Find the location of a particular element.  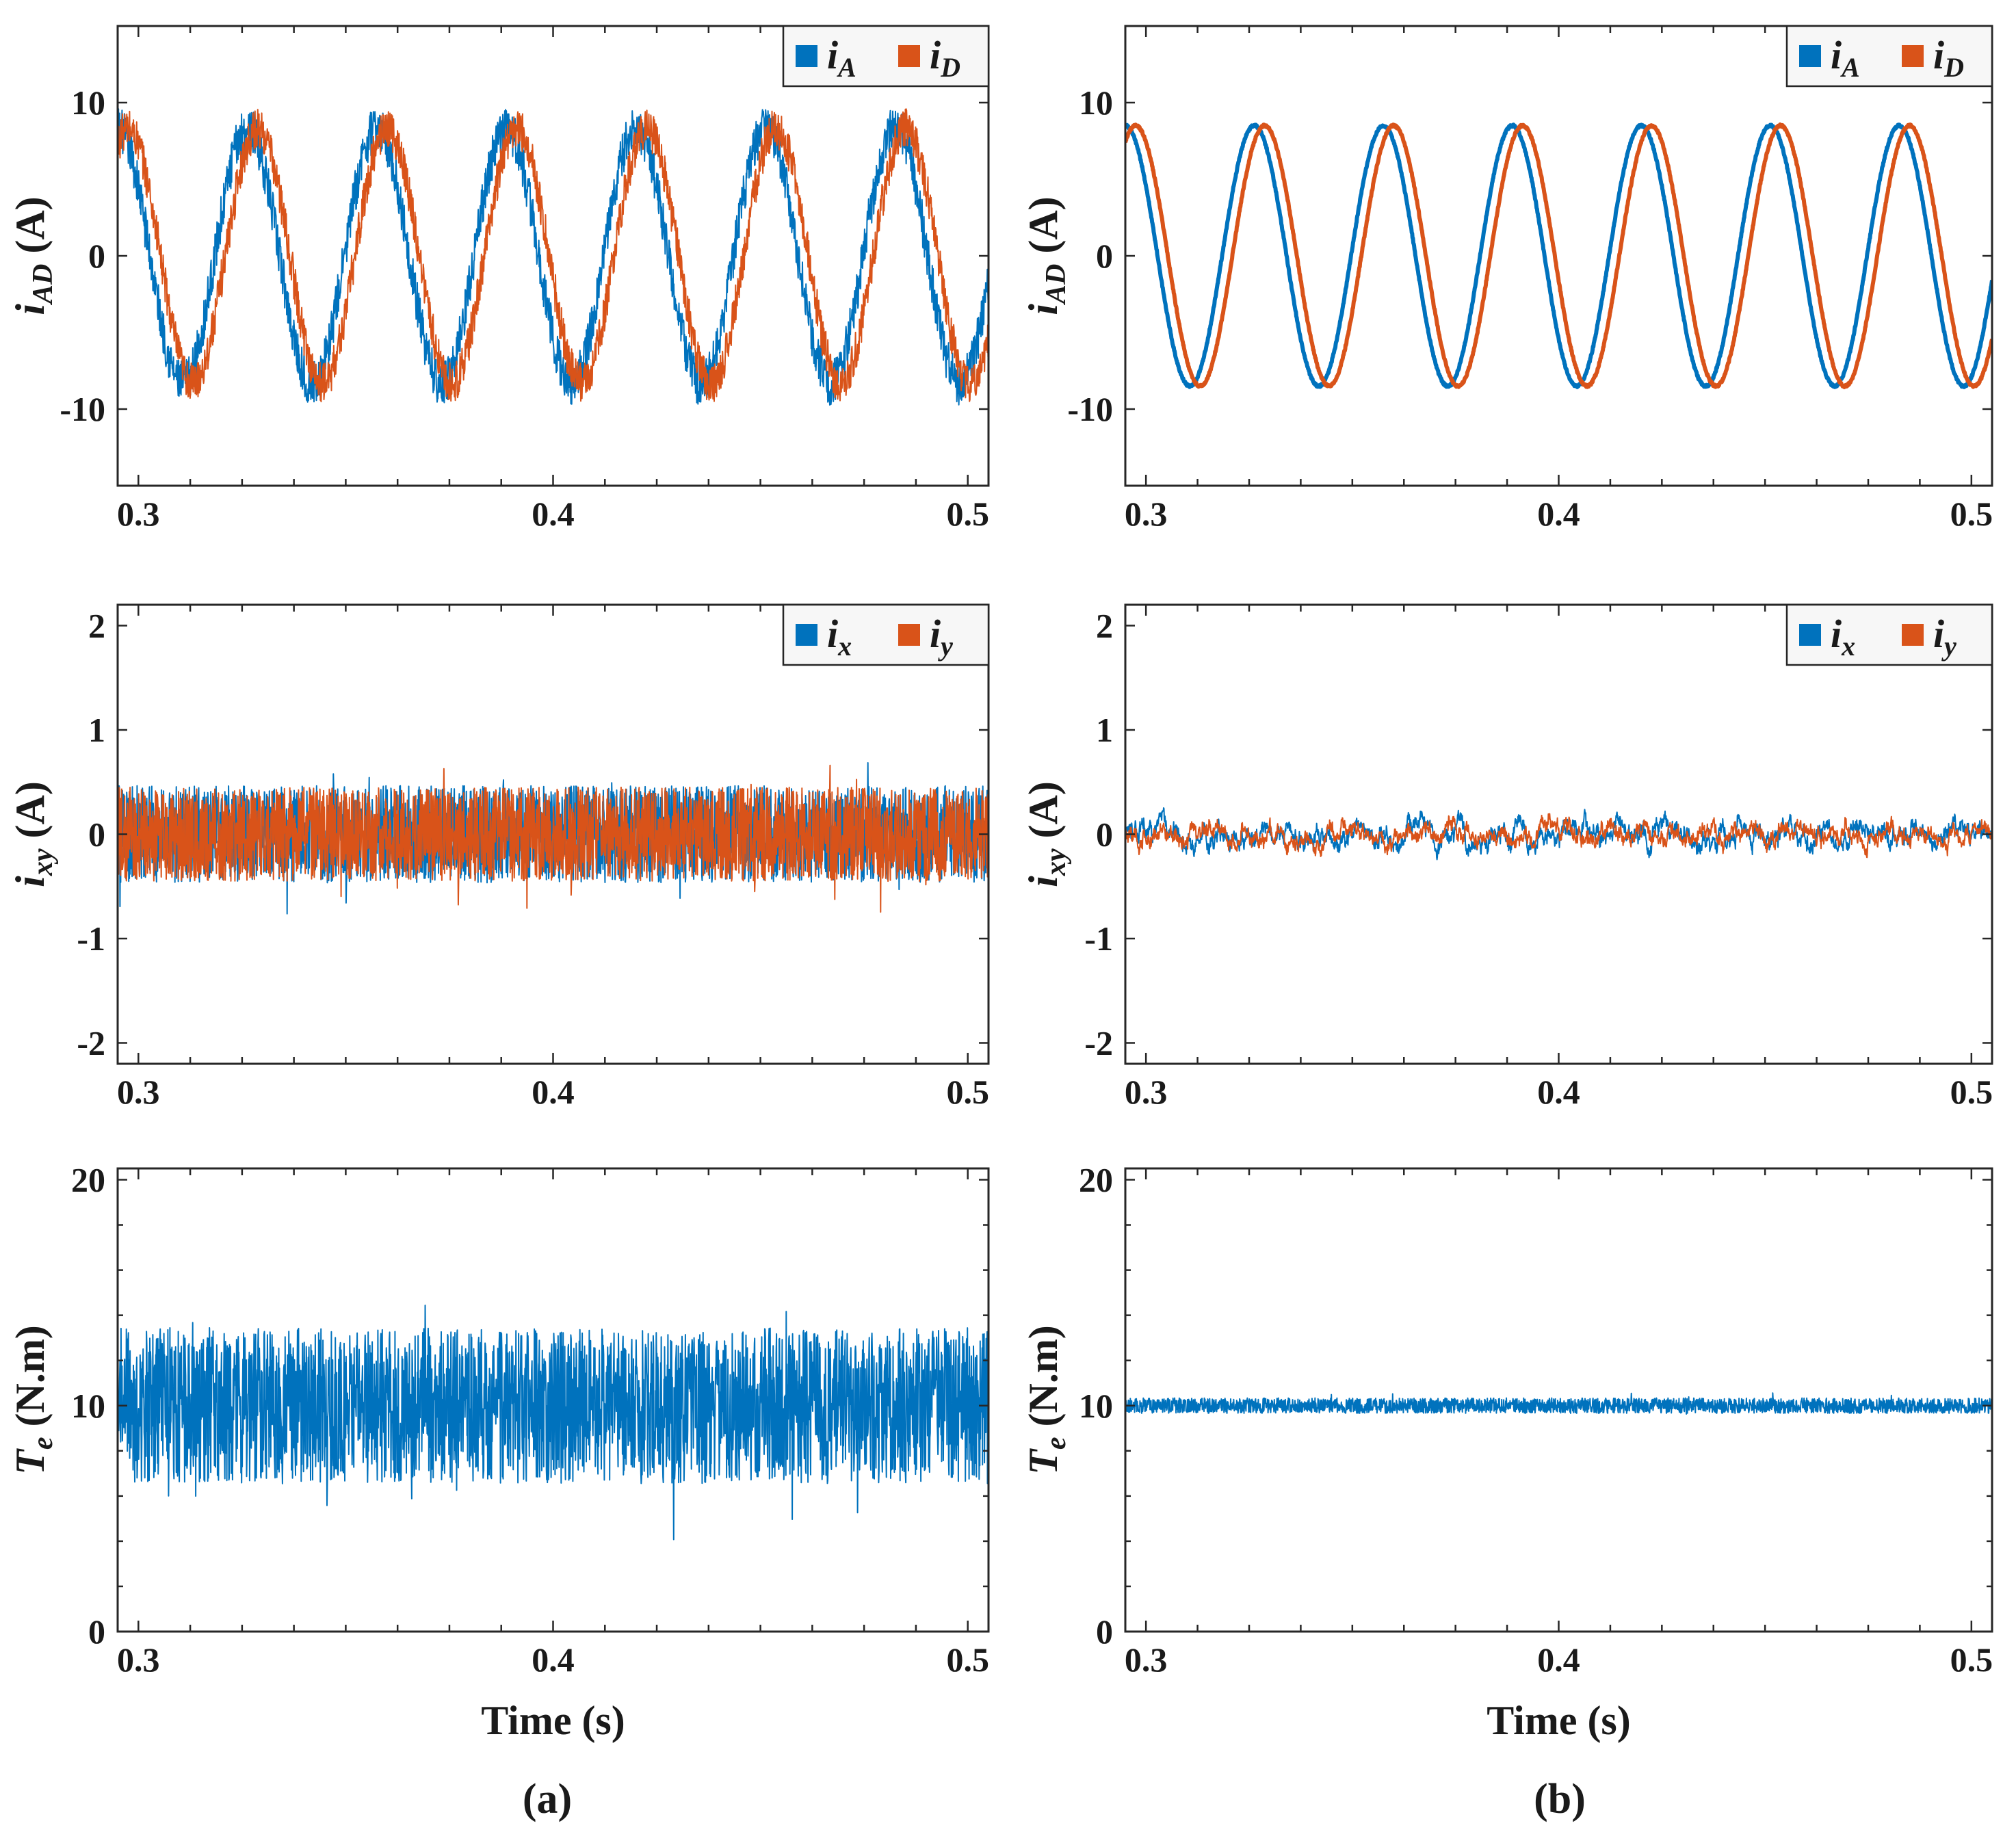

series-line-b3-T-e is located at coordinates (1558, 1403).